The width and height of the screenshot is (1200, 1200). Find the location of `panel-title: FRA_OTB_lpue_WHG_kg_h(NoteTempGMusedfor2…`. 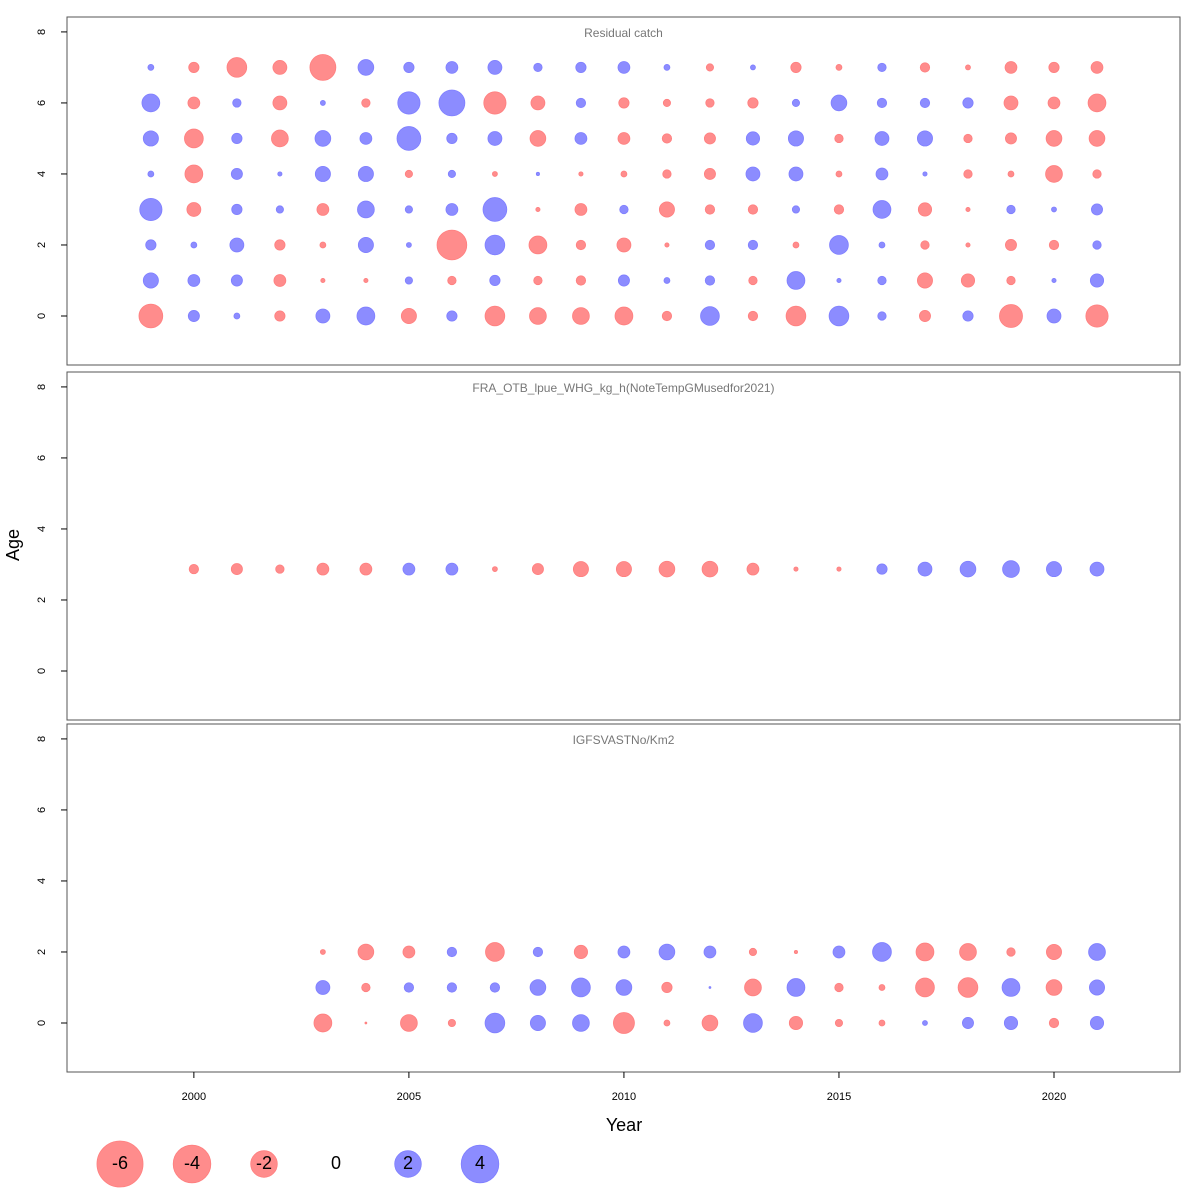

panel-title: FRA_OTB_lpue_WHG_kg_h(NoteTempGMusedfor2… is located at coordinates (623, 388).